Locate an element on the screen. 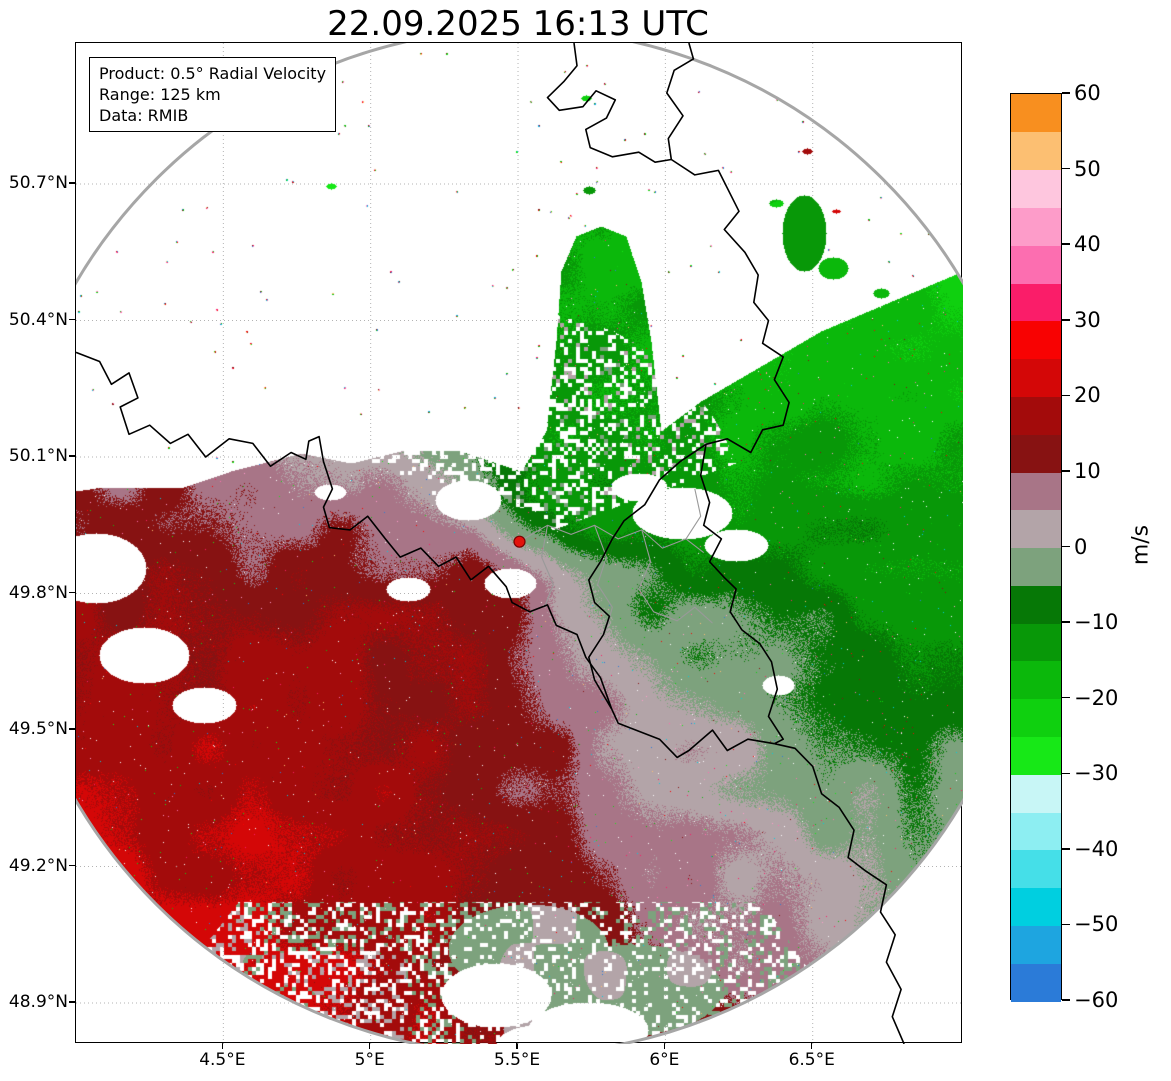 The width and height of the screenshot is (1171, 1081). lon-tick-label: 5.5°E is located at coordinates (517, 1060).